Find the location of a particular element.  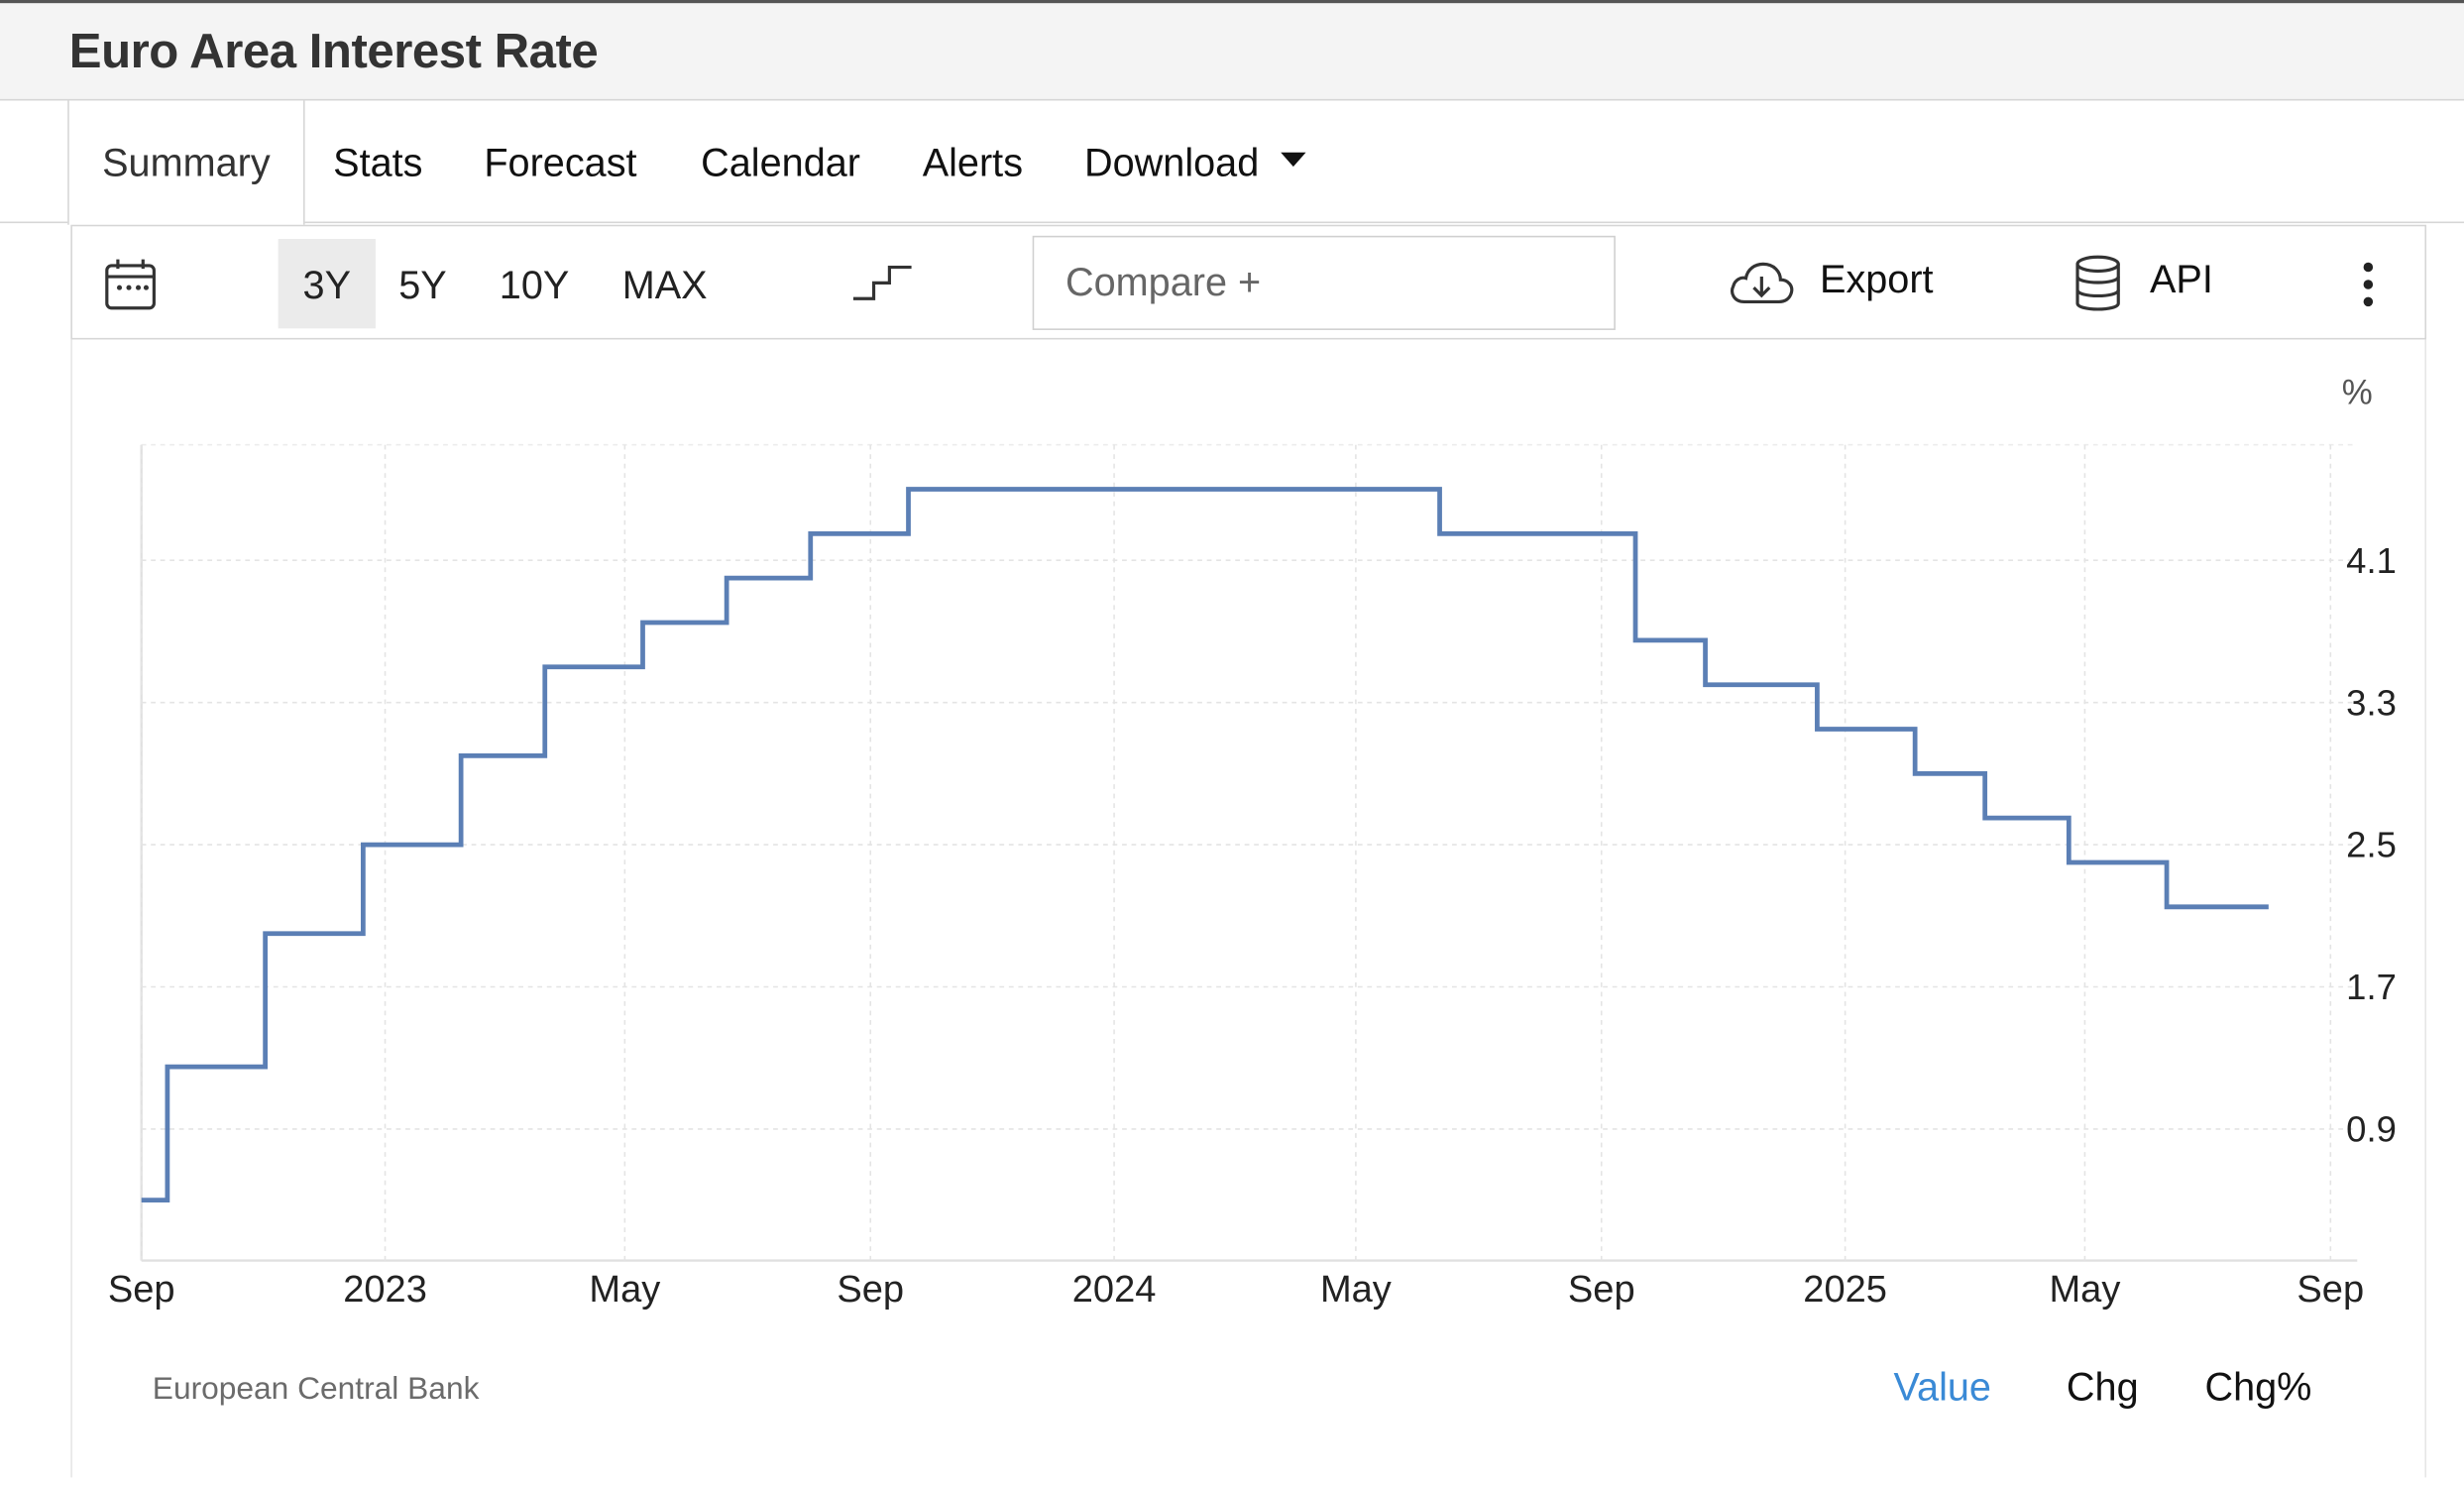

page-title: Euro Area Interest Rate is located at coordinates (333, 51).